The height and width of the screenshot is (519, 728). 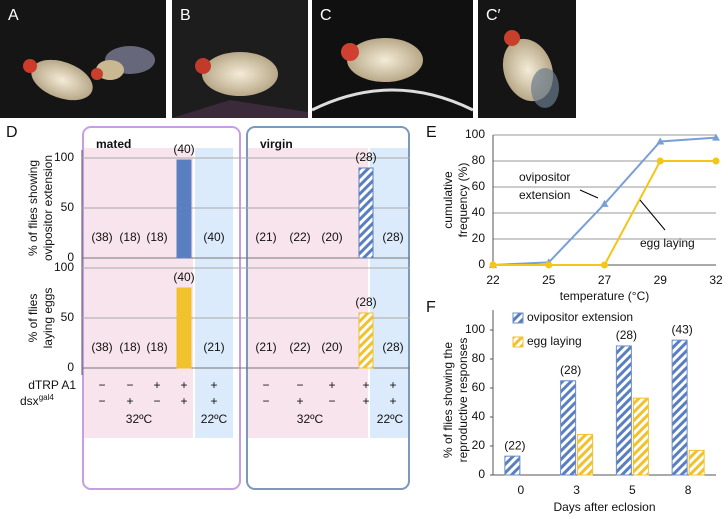 I want to click on temperature: 32ºC, so click(x=310, y=419).